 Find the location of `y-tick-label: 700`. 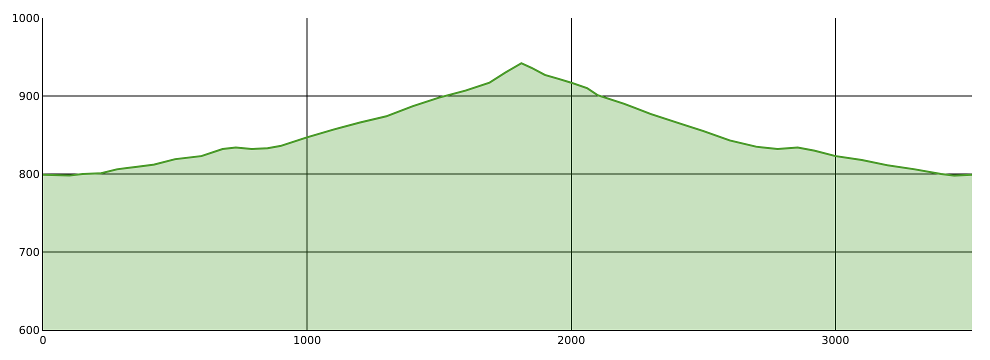

y-tick-label: 700 is located at coordinates (29, 252).